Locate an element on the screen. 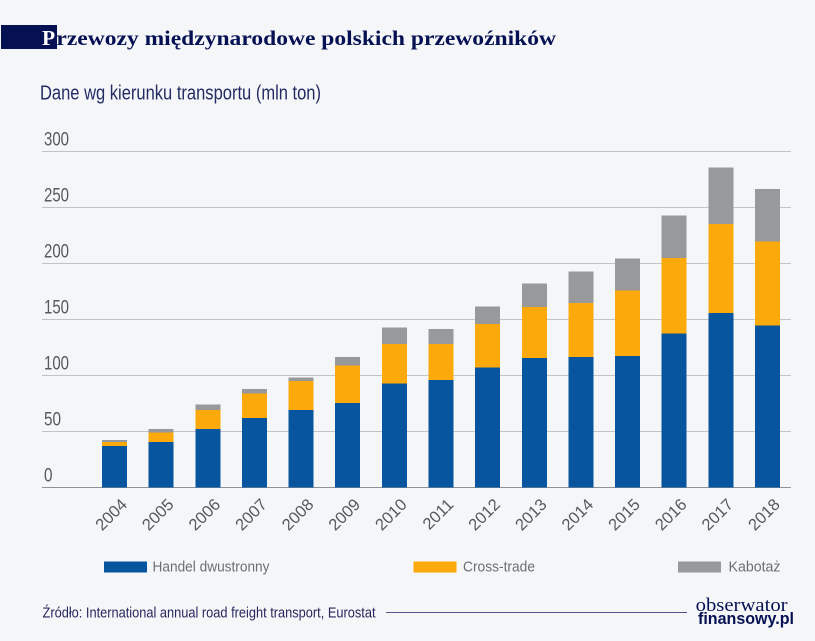 This screenshot has width=815, height=641. svg-text: finansowy.pl is located at coordinates (746, 618).